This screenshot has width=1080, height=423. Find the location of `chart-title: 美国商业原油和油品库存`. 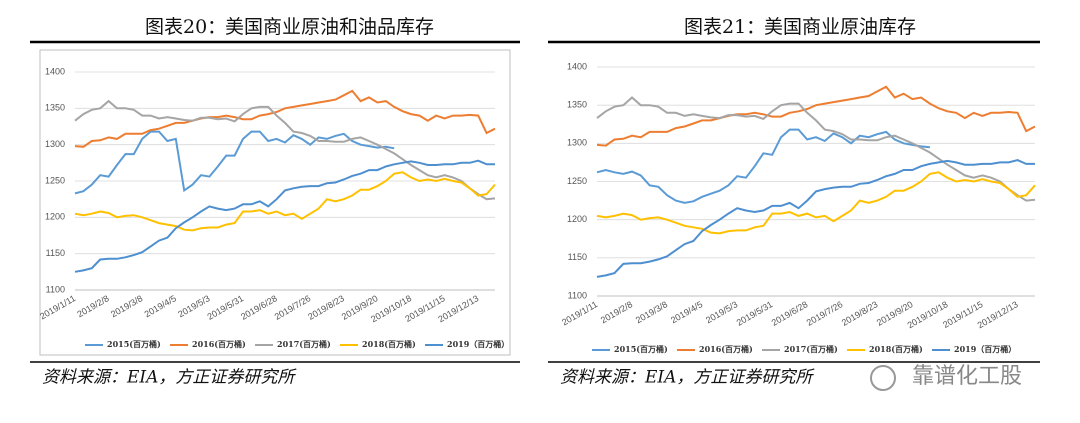

chart-title: 美国商业原油和油品库存 is located at coordinates (329, 27).